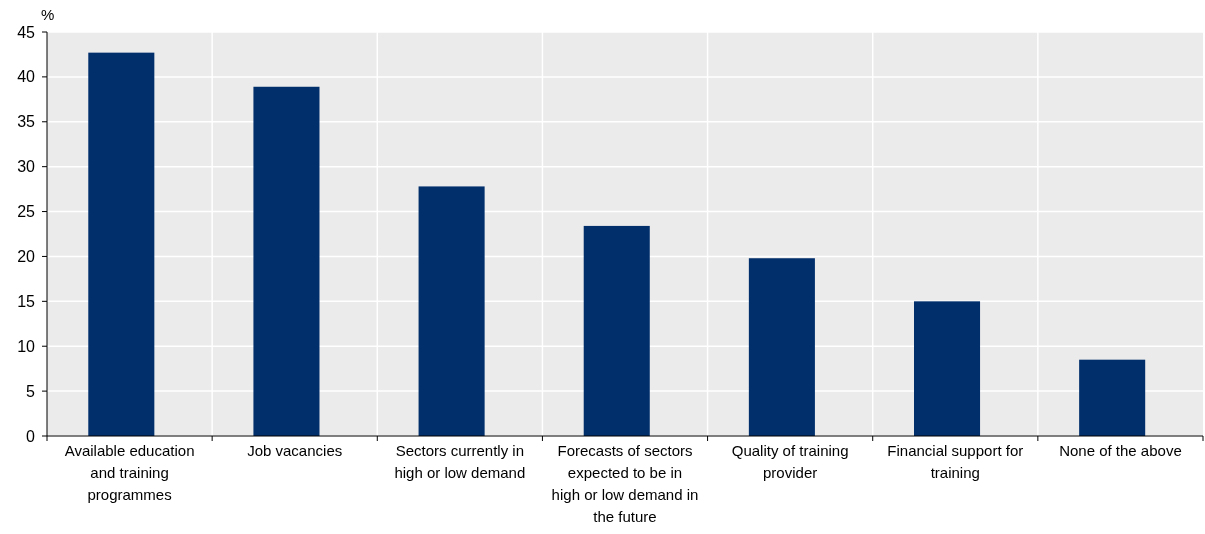  What do you see at coordinates (26, 301) in the screenshot?
I see `y-tick-label: 15` at bounding box center [26, 301].